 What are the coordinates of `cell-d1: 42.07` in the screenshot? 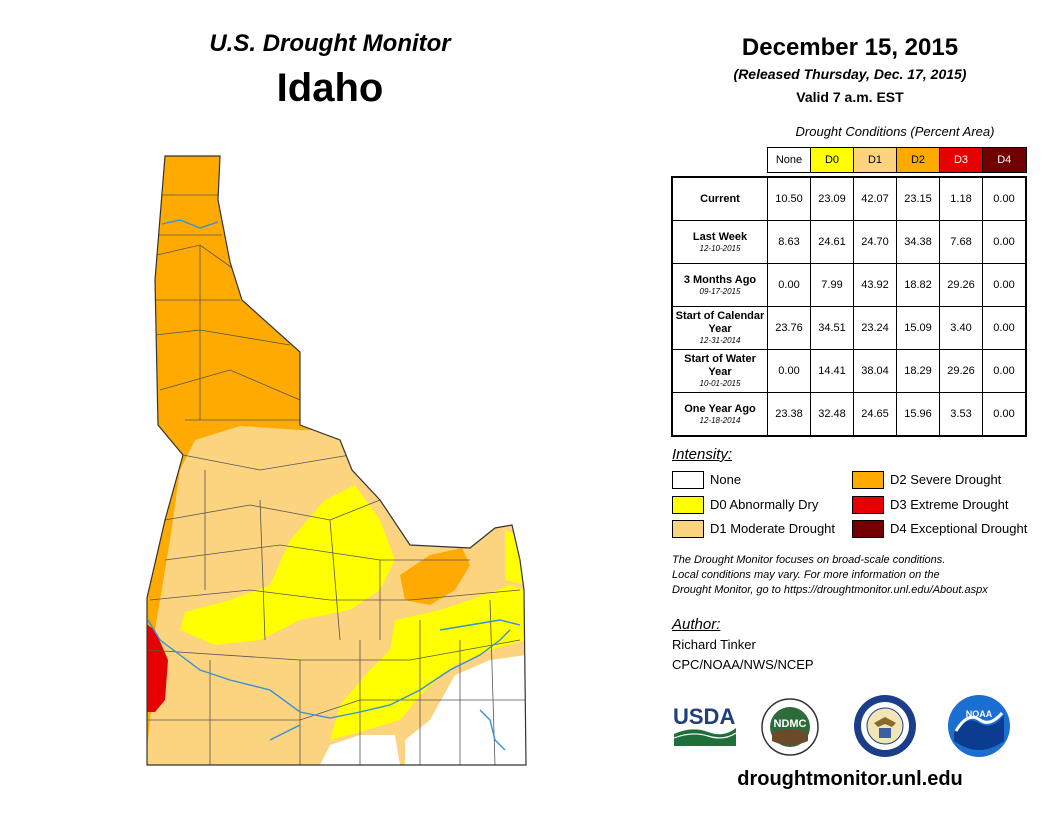 It's located at (875, 198).